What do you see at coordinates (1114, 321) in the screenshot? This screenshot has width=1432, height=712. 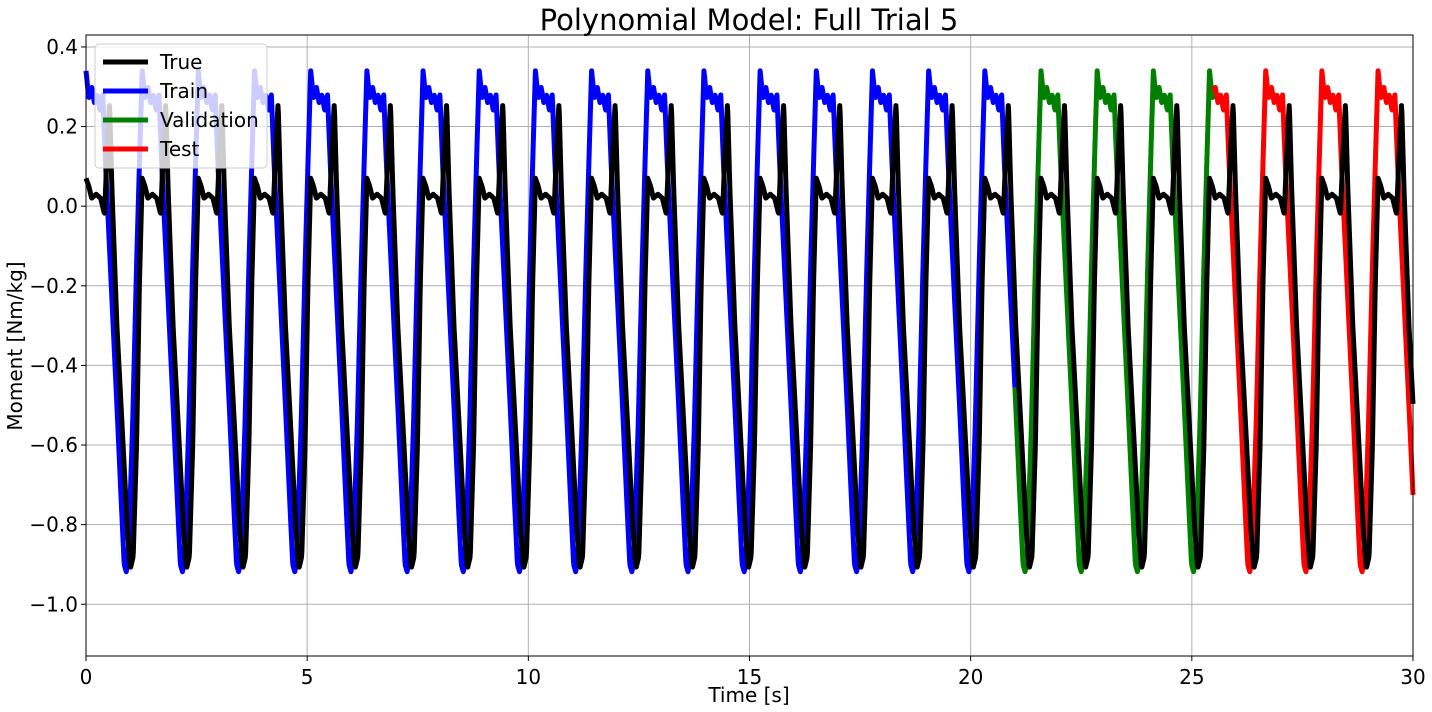 I see `series-line-validation` at bounding box center [1114, 321].